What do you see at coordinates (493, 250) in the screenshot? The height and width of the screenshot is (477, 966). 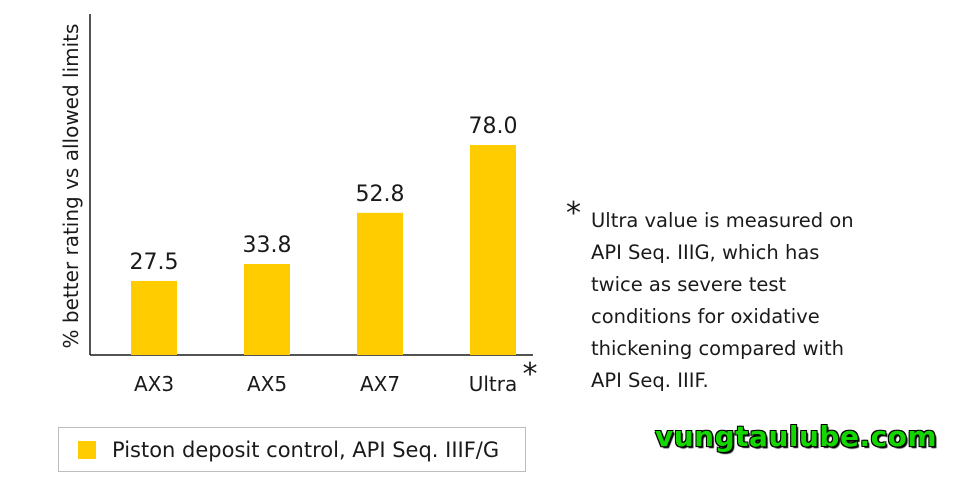 I see `bar-ultra` at bounding box center [493, 250].